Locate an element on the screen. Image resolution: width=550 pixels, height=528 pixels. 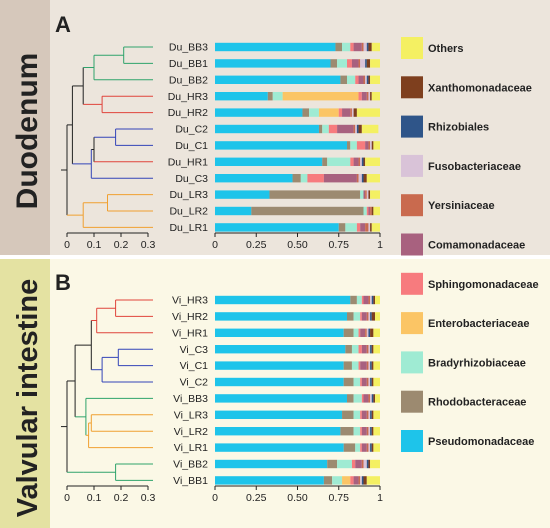
bar-segment-du-c3-fusobacteriaceae is located at coordinates (360, 178).